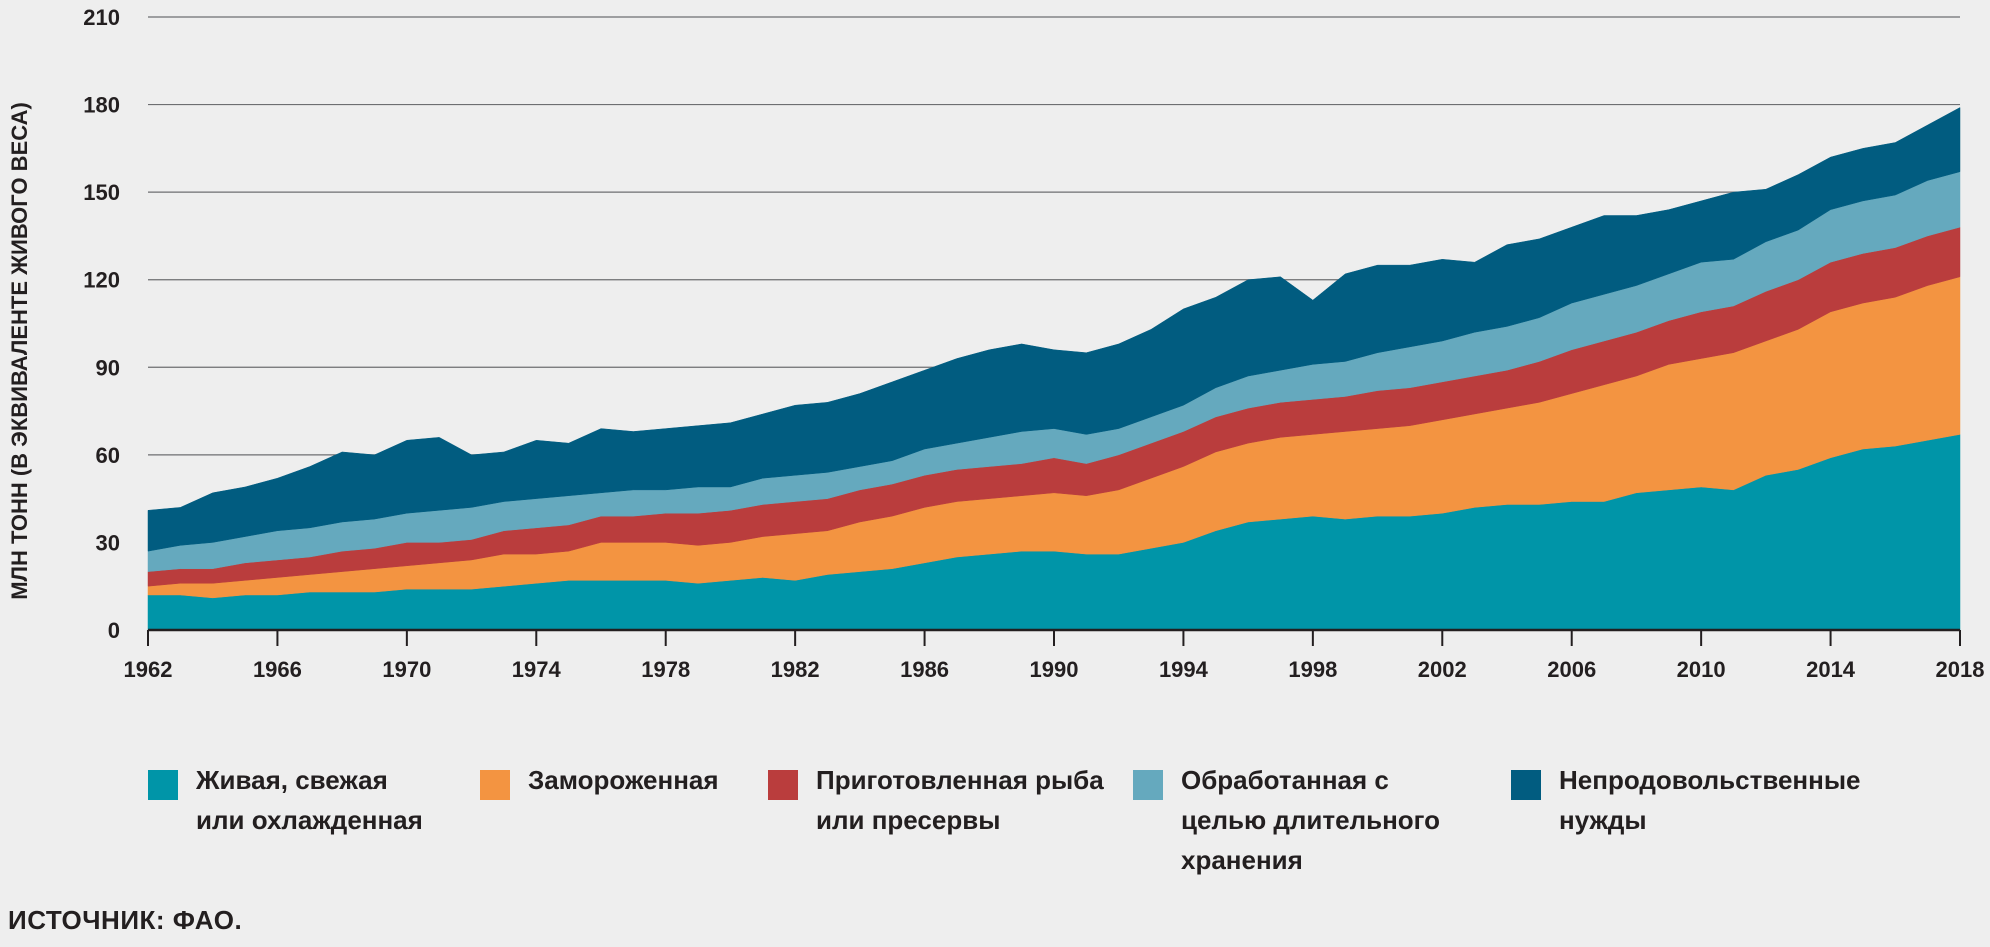 The height and width of the screenshot is (947, 1990). I want to click on legend-swatch-nonfood, so click(1526, 785).